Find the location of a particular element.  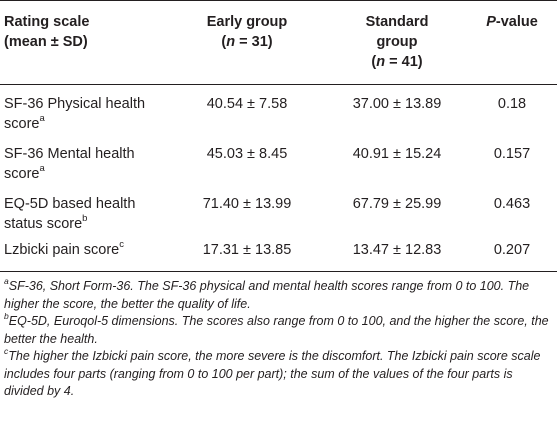

row-p-value: 0.207 is located at coordinates (512, 250).